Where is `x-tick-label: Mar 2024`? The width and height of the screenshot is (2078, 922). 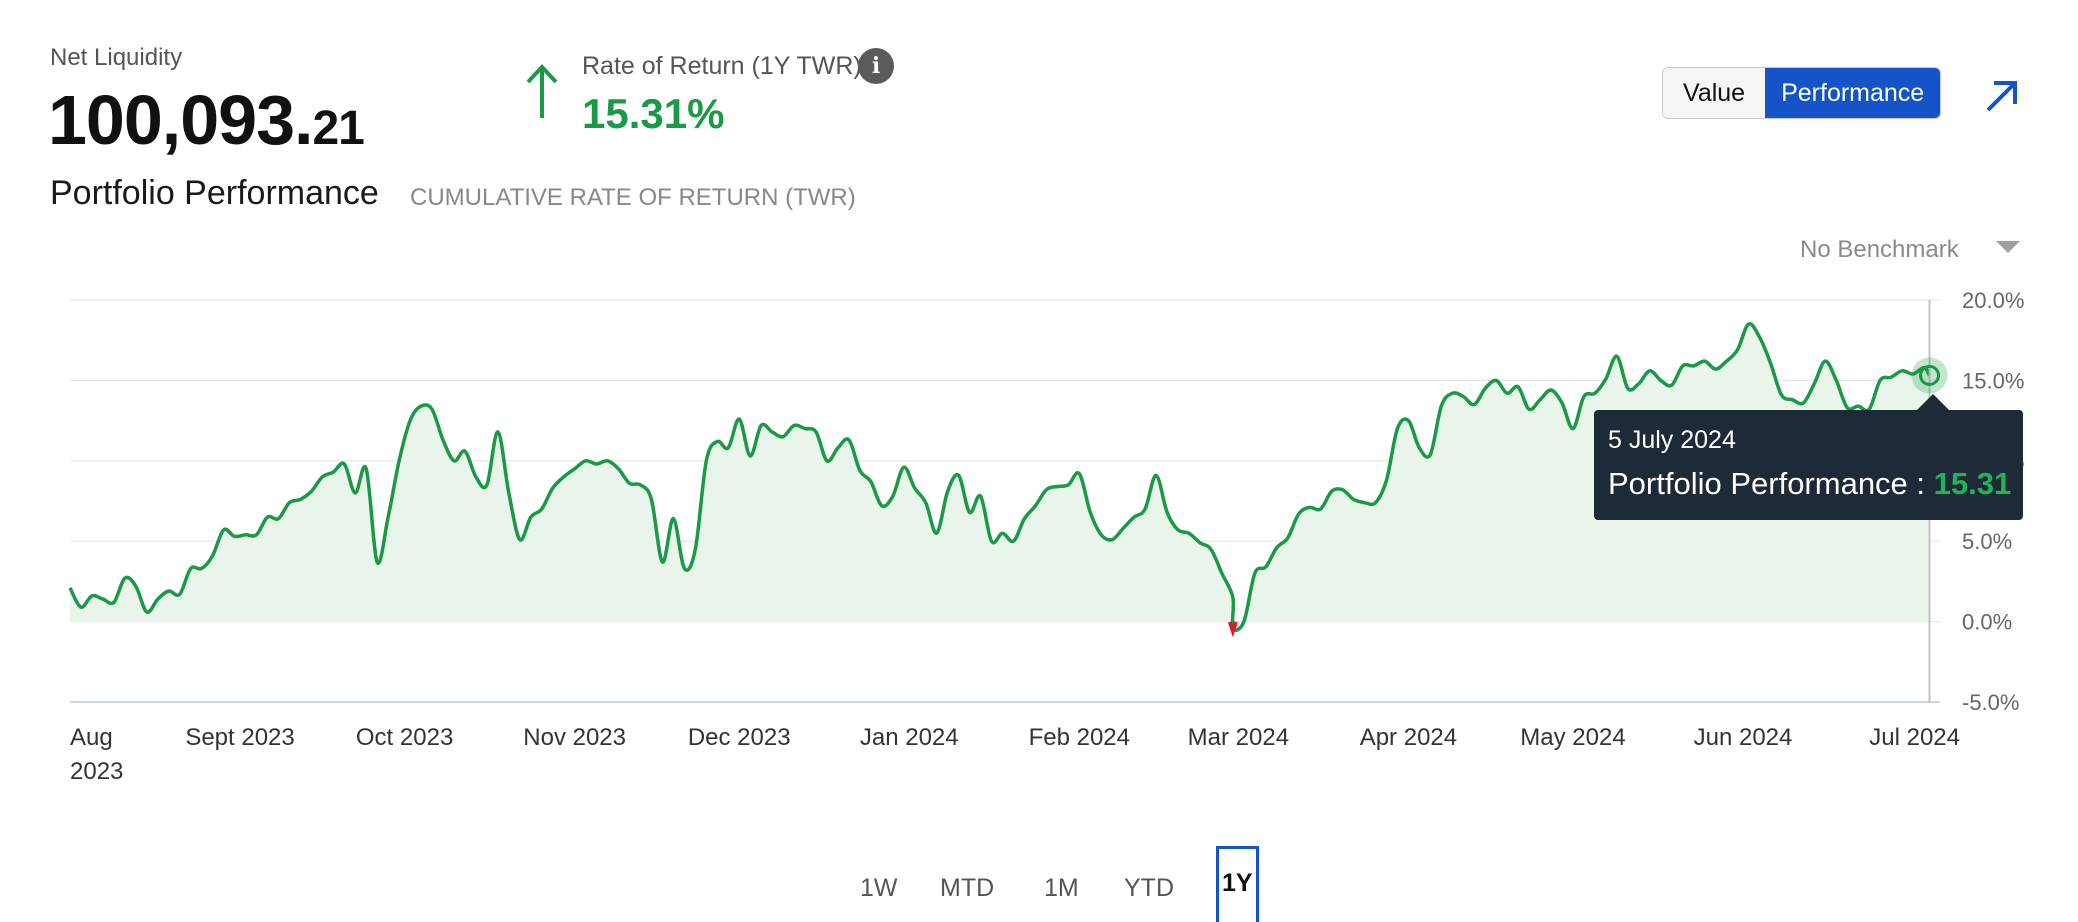
x-tick-label: Mar 2024 is located at coordinates (1238, 737).